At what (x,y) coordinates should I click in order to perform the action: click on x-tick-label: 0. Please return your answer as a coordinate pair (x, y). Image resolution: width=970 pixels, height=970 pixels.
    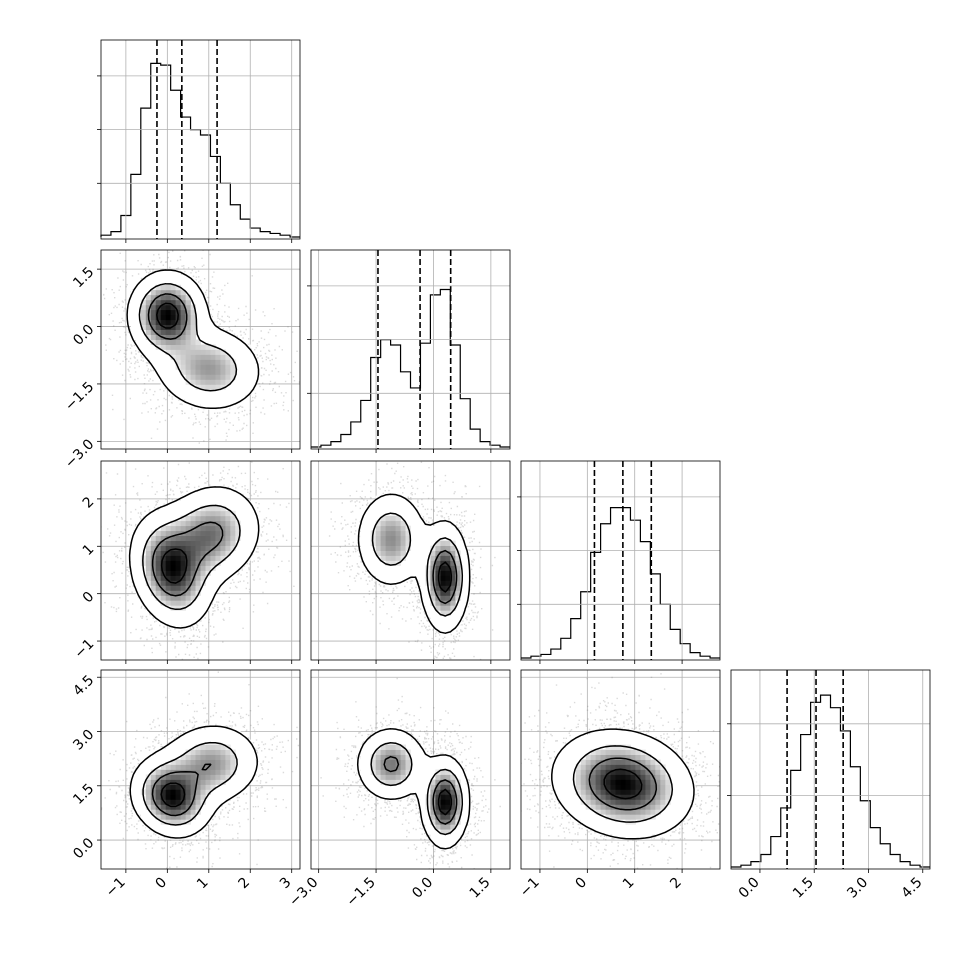
    Looking at the image, I should click on (582, 884).